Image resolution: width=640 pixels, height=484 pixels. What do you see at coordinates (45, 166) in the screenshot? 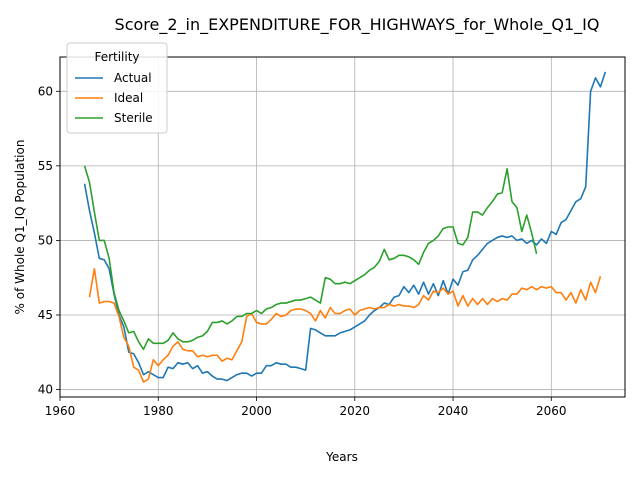
I see `y-tick-label: 55` at bounding box center [45, 166].